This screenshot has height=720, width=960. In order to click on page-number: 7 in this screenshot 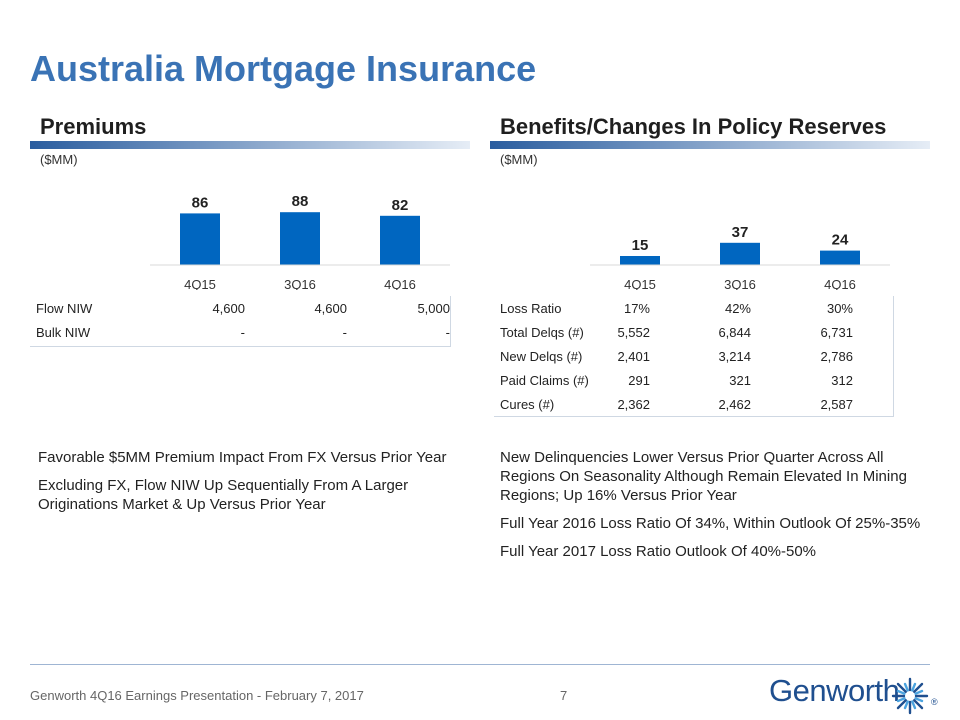, I will do `click(564, 695)`.